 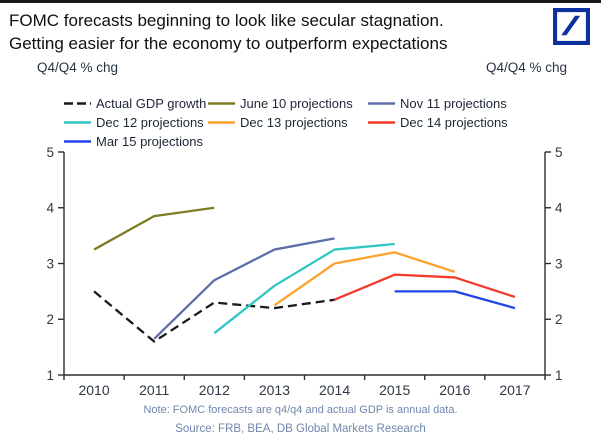 I want to click on series-line-nov-11-projections, so click(x=244, y=288).